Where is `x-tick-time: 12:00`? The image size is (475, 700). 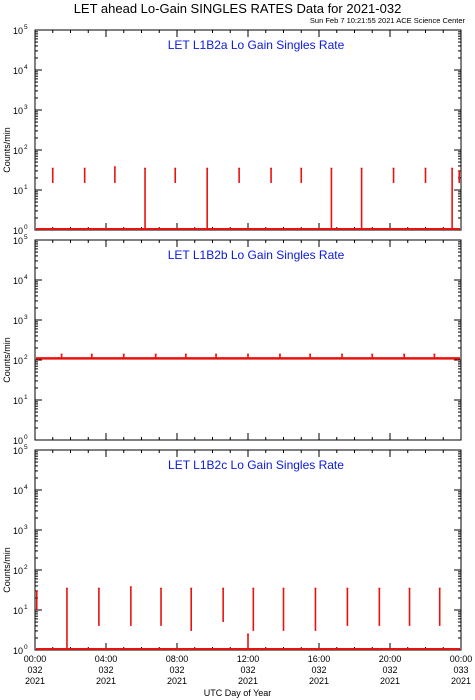 x-tick-time: 12:00 is located at coordinates (248, 659).